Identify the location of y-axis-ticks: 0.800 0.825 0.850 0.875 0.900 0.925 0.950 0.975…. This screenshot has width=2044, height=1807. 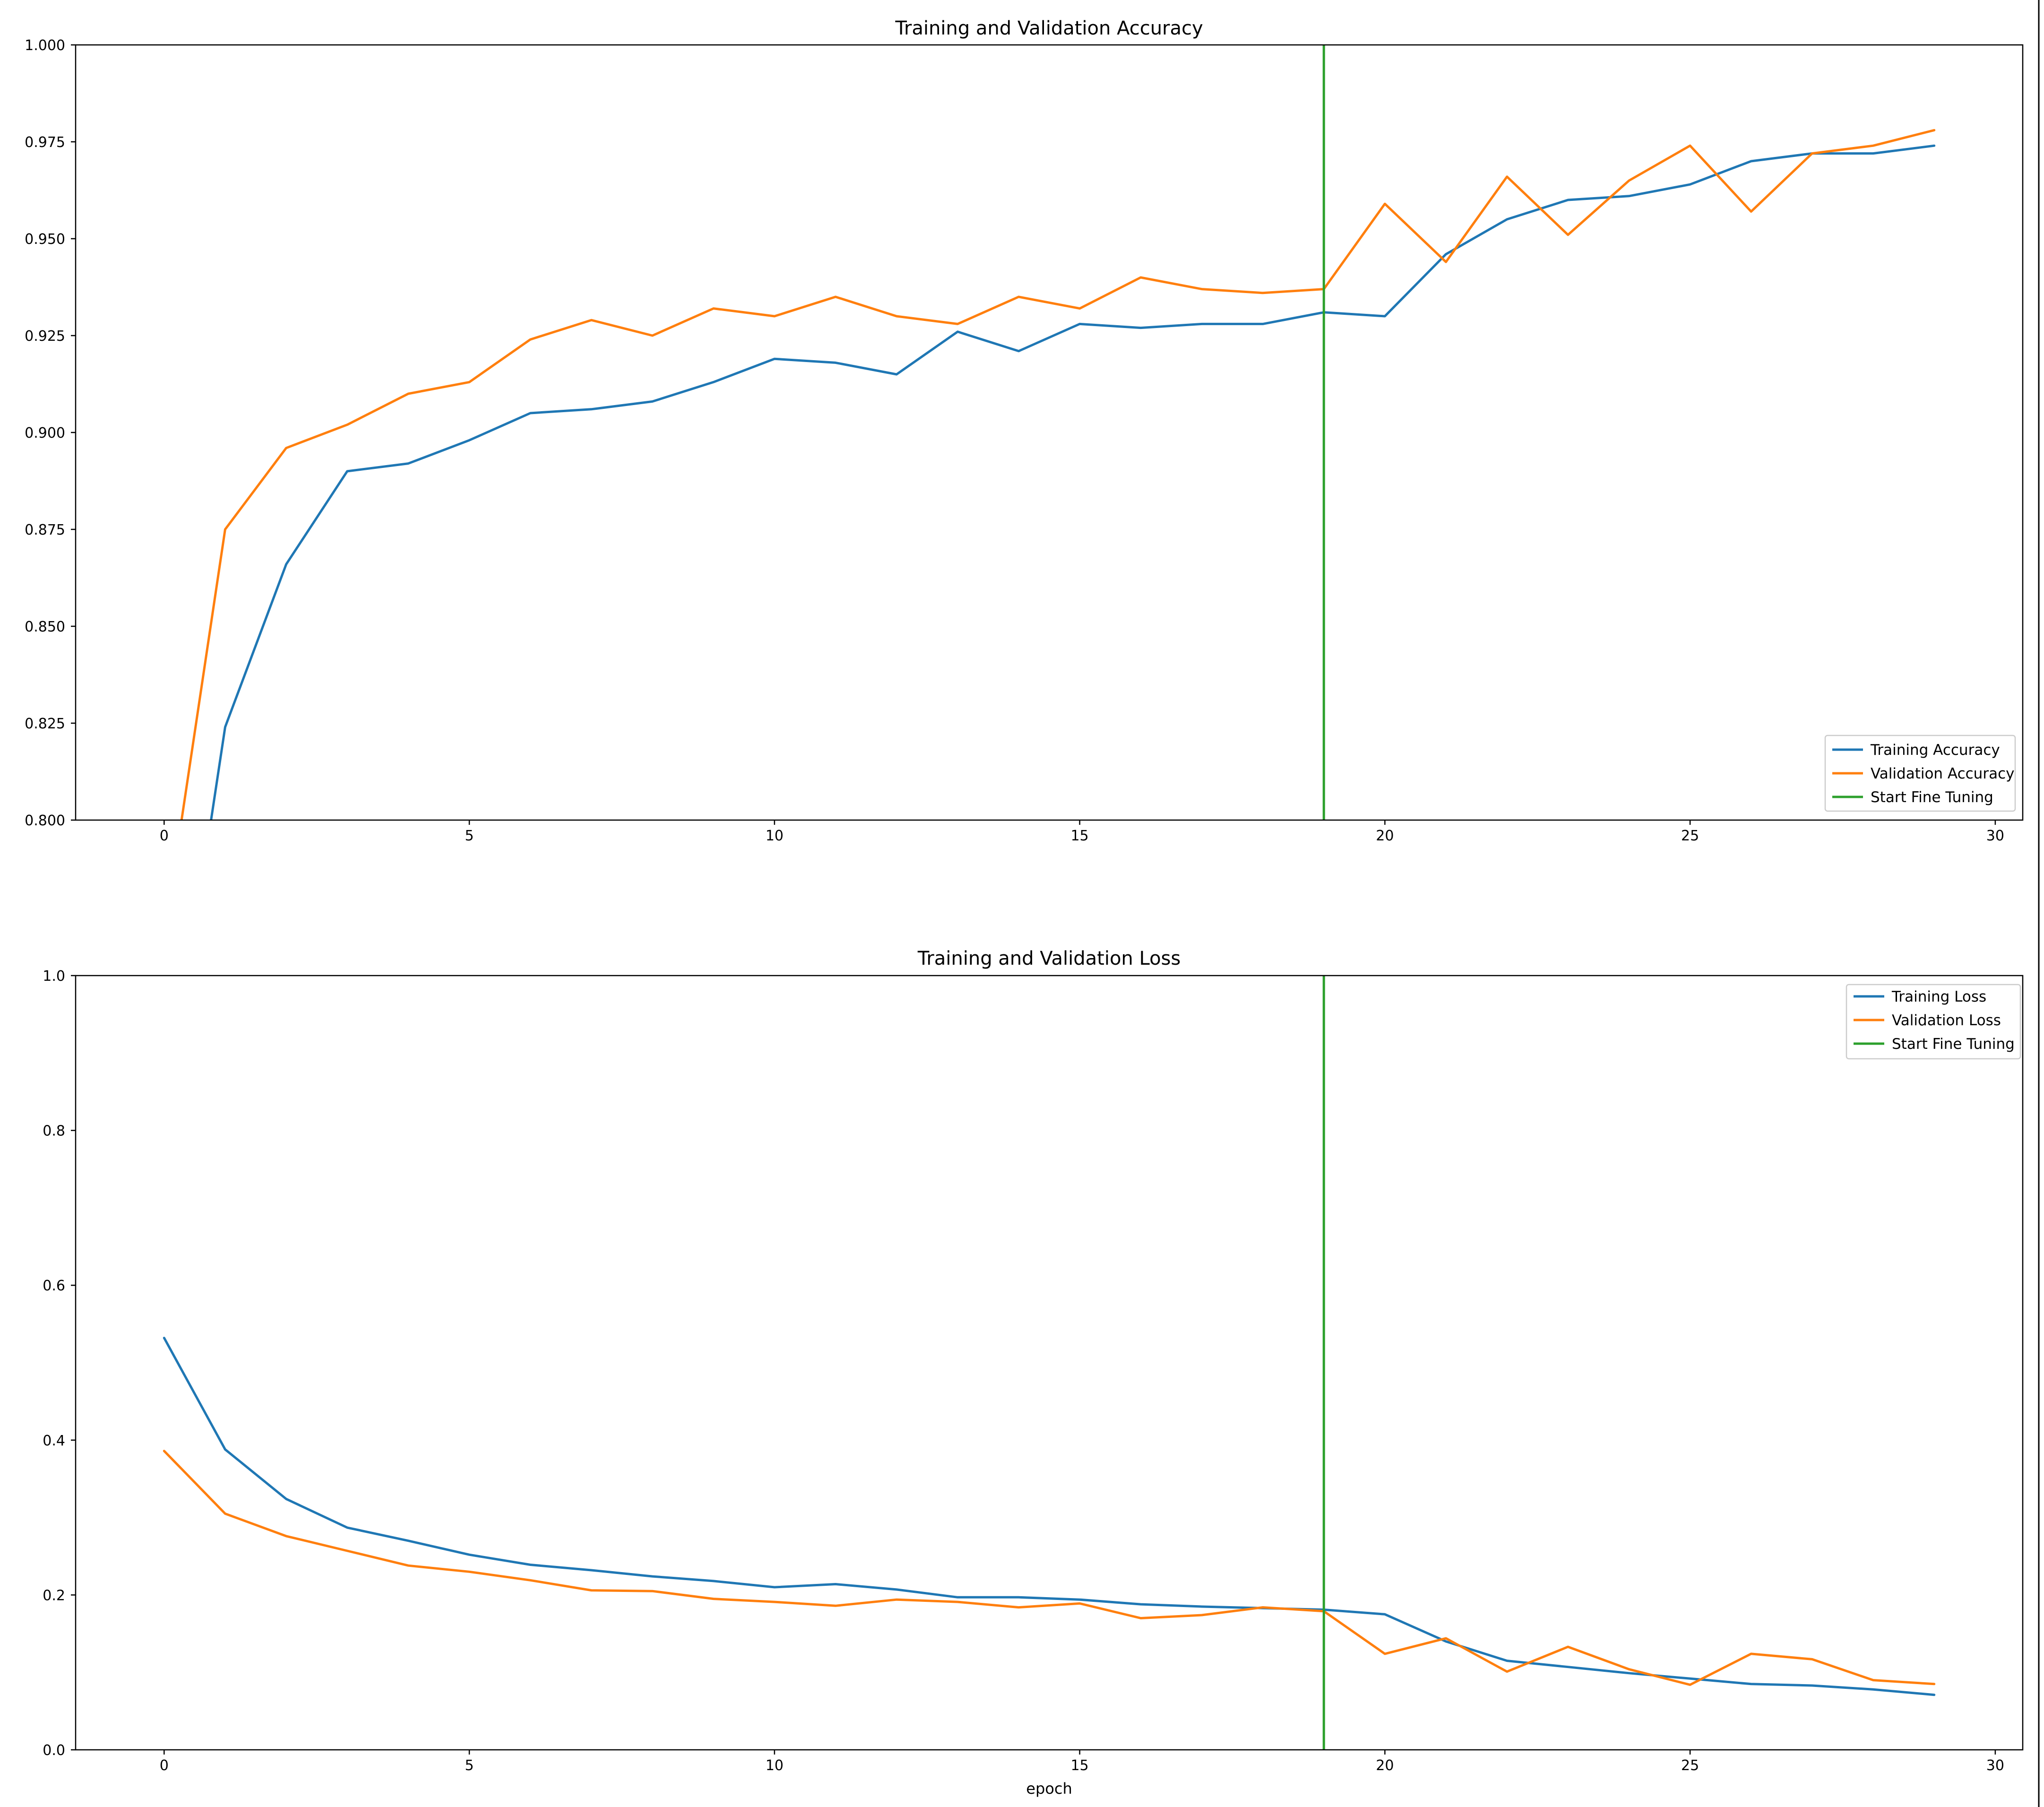
(50, 433).